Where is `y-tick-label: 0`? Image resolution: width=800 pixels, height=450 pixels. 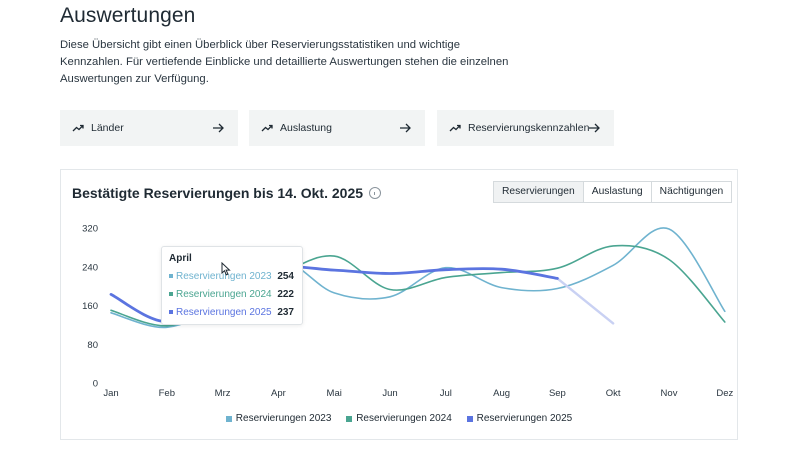 y-tick-label: 0 is located at coordinates (95, 384).